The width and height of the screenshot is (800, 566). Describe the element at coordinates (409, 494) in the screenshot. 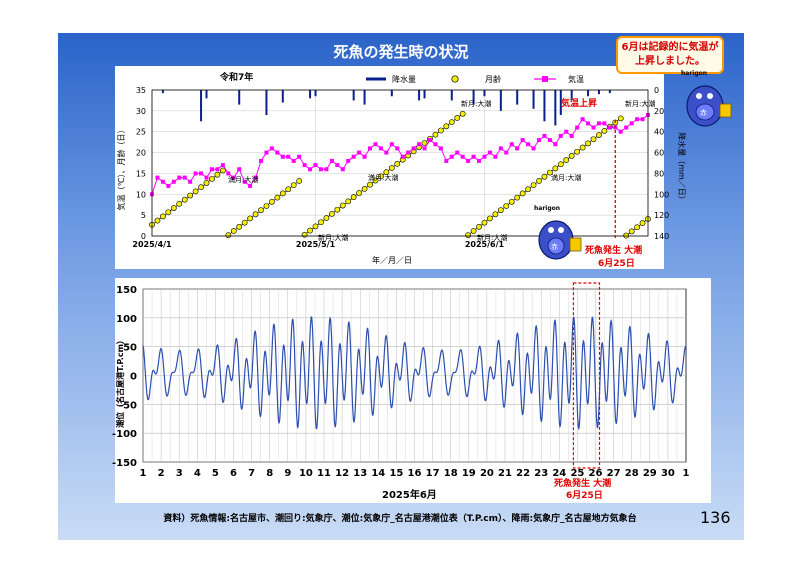

I see `tide-x-axis-title: 2025年6月` at that location.